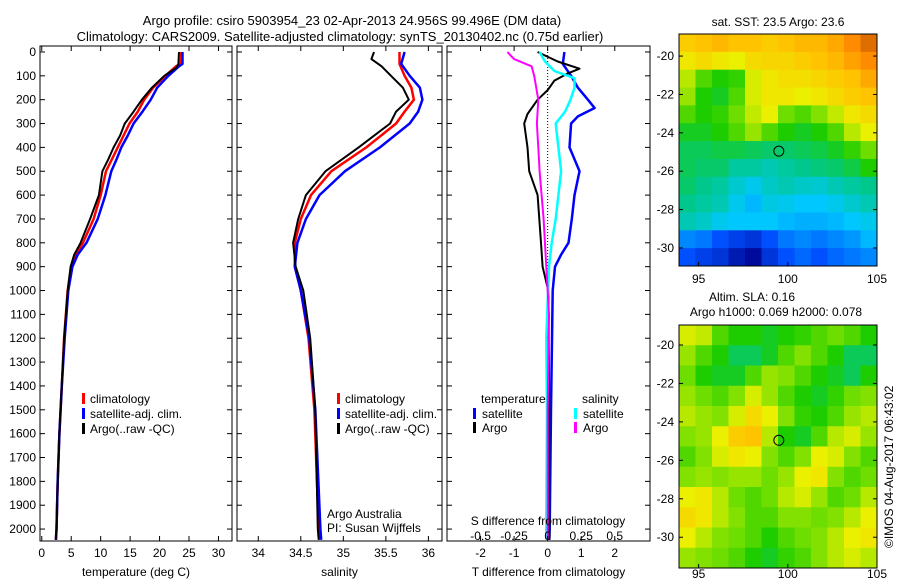 This screenshot has width=900, height=585. Describe the element at coordinates (22, 529) in the screenshot. I see `depth-tick-label: 2000` at that location.